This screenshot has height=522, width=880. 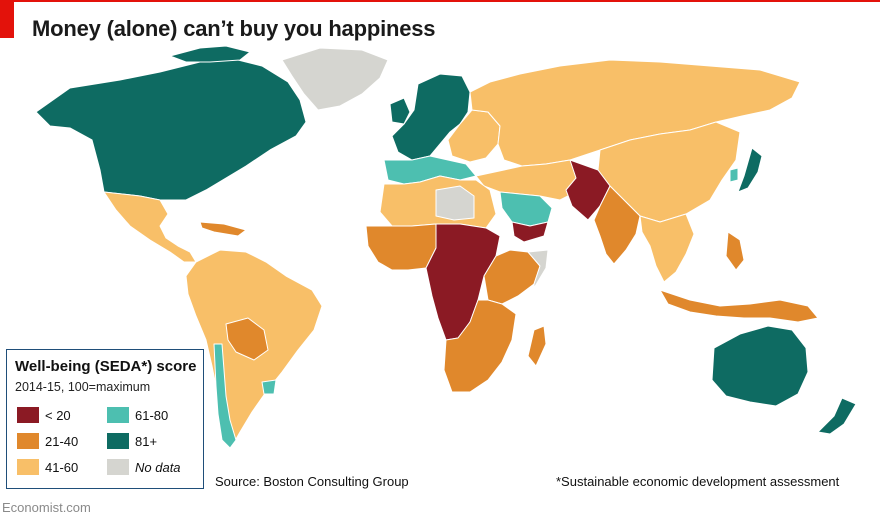 What do you see at coordinates (739, 306) in the screenshot?
I see `region-indonesia` at bounding box center [739, 306].